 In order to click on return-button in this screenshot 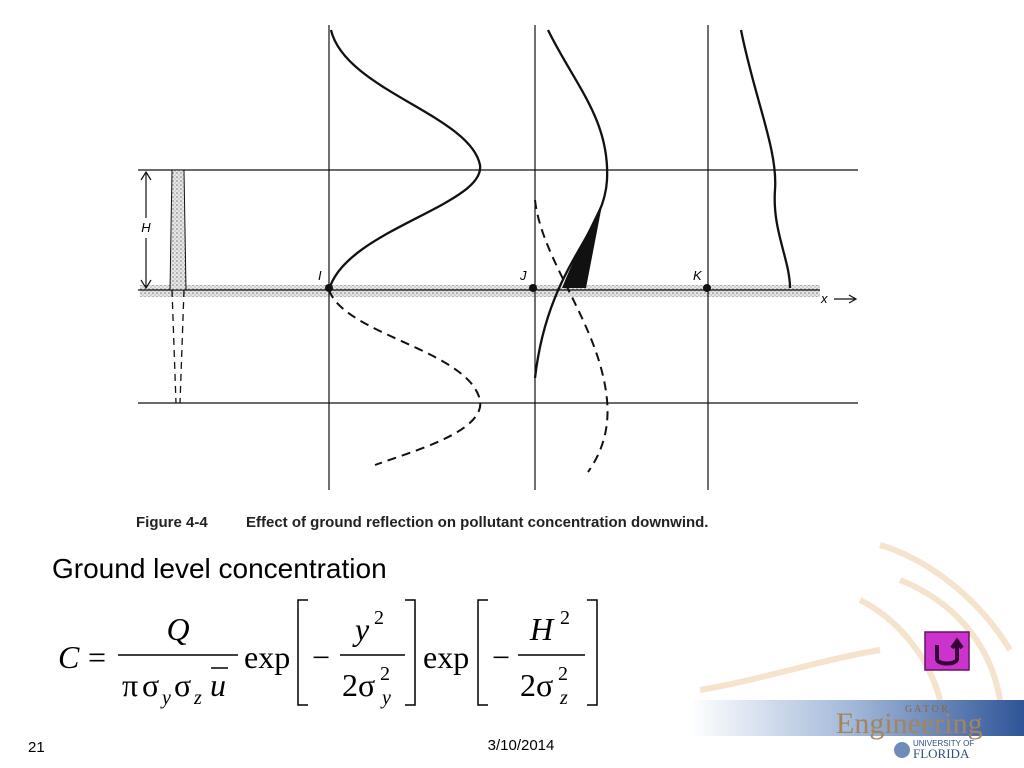, I will do `click(947, 651)`.